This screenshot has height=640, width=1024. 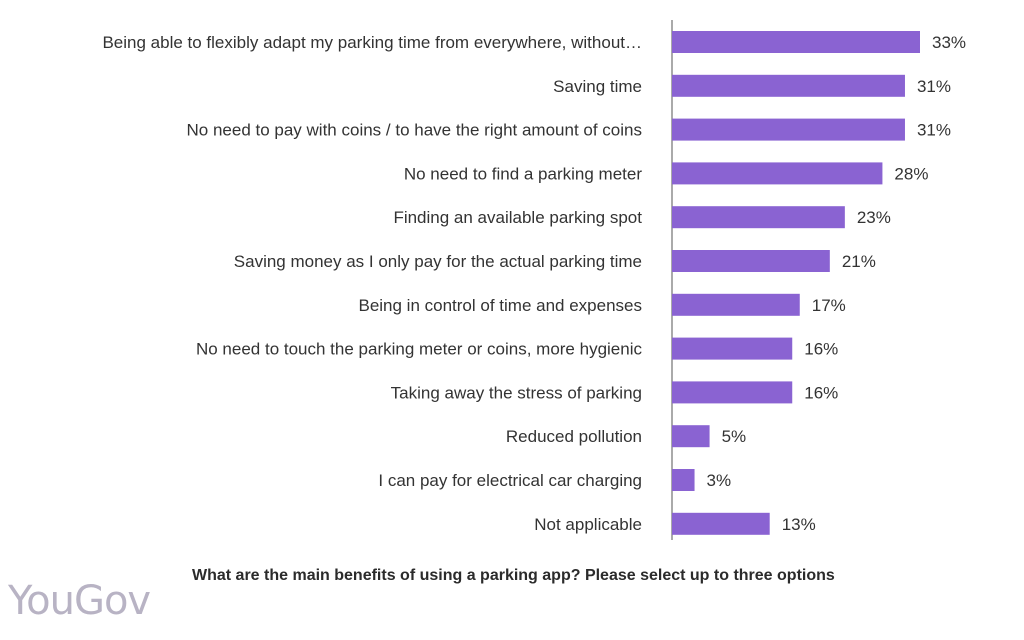 What do you see at coordinates (79, 601) in the screenshot?
I see `yougov-logo: YouGov` at bounding box center [79, 601].